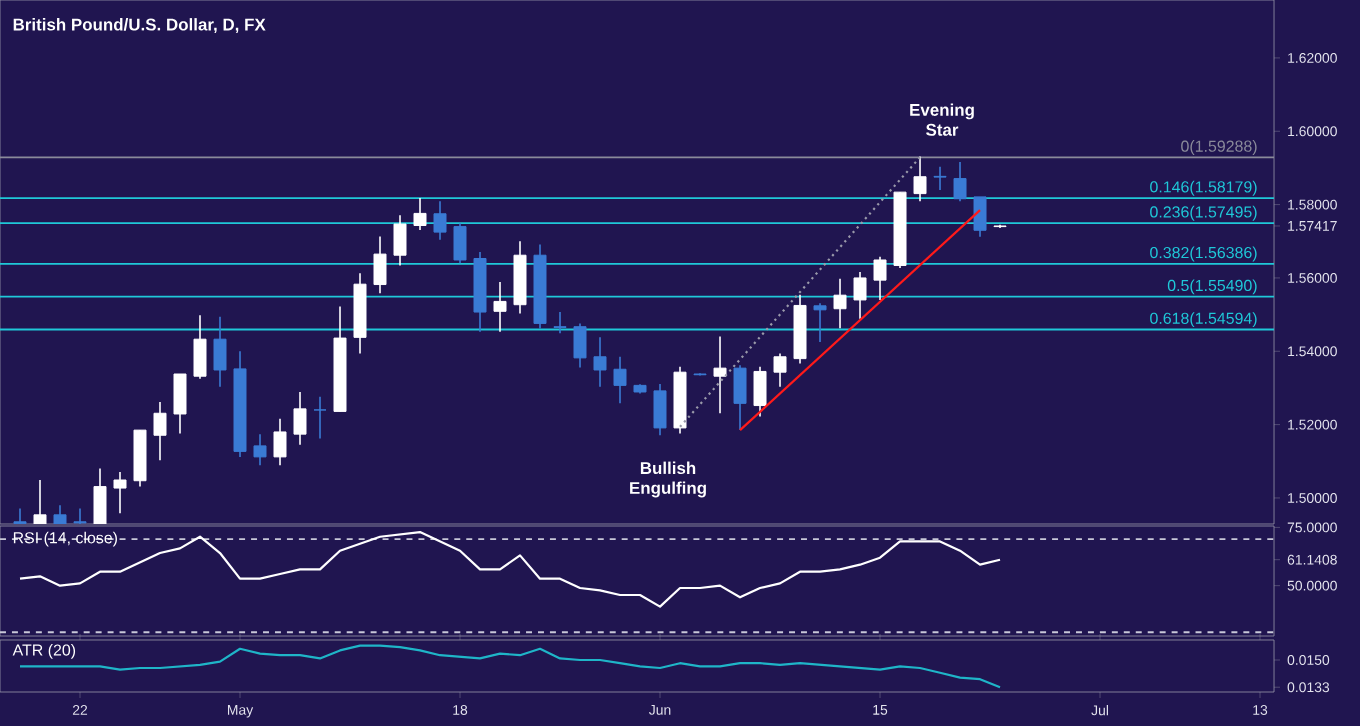  What do you see at coordinates (942, 119) in the screenshot?
I see `annotation: Evening Star` at bounding box center [942, 119].